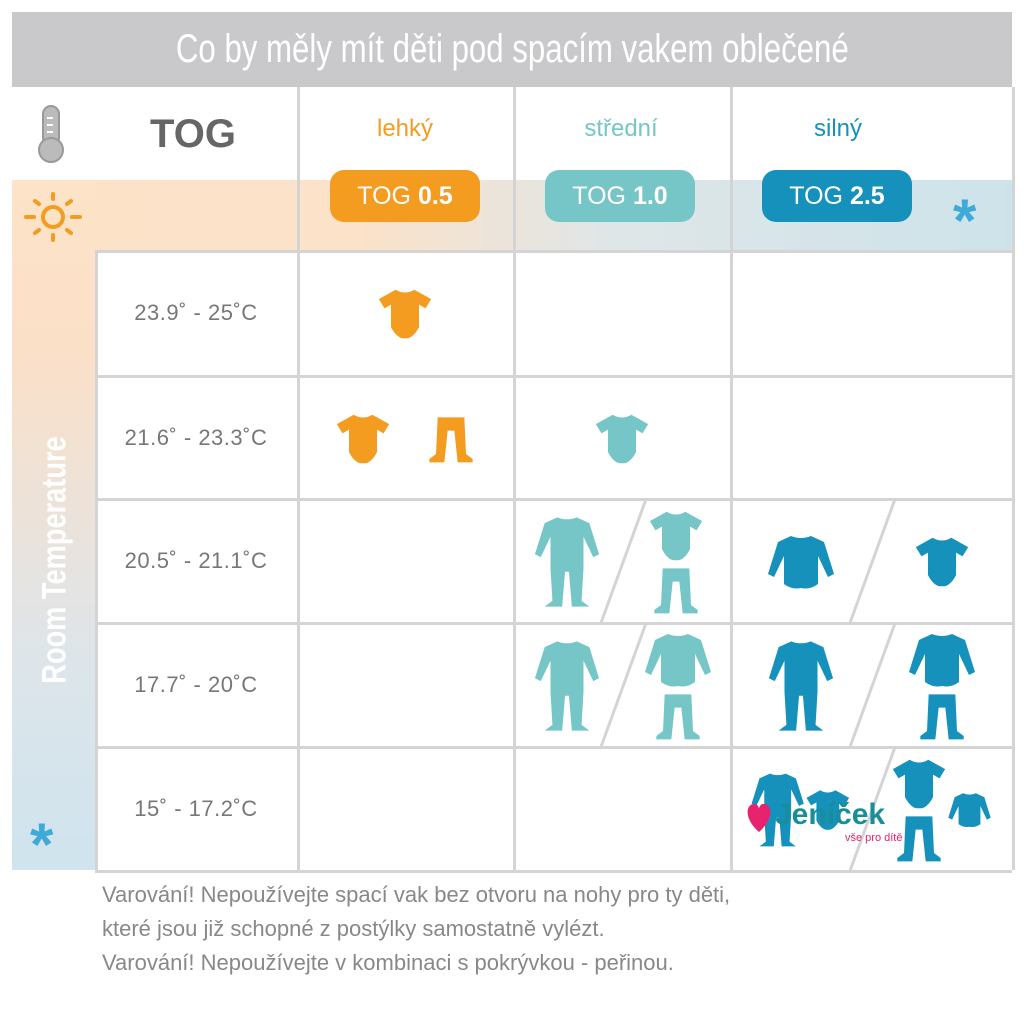  I want to click on column-light: lehký, so click(405, 128).